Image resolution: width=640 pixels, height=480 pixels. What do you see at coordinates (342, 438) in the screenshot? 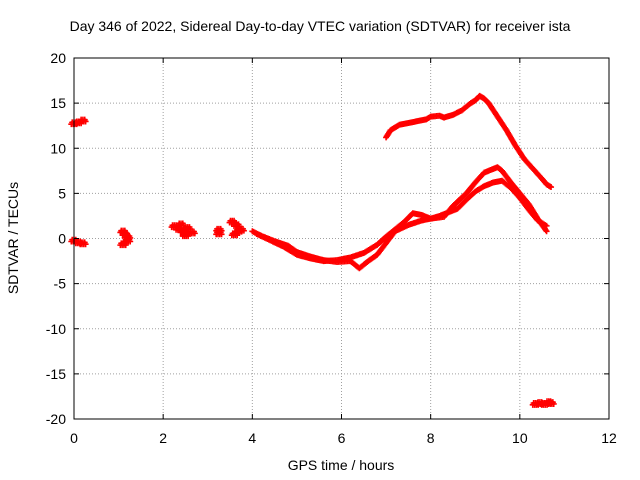
I see `x-tick-label: 6` at bounding box center [342, 438].